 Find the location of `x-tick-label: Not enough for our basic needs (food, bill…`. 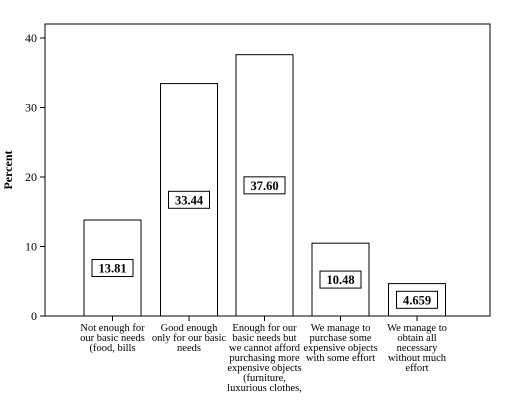

x-tick-label: Not enough for our basic needs (food, bill… is located at coordinates (112, 338).